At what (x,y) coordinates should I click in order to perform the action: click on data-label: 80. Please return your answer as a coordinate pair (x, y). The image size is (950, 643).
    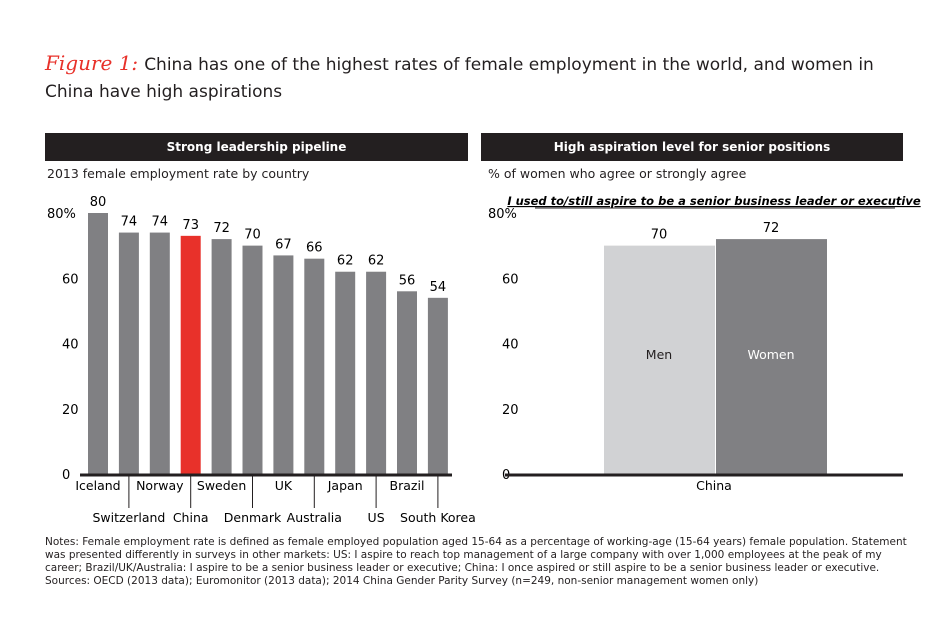
    Looking at the image, I should click on (98, 202).